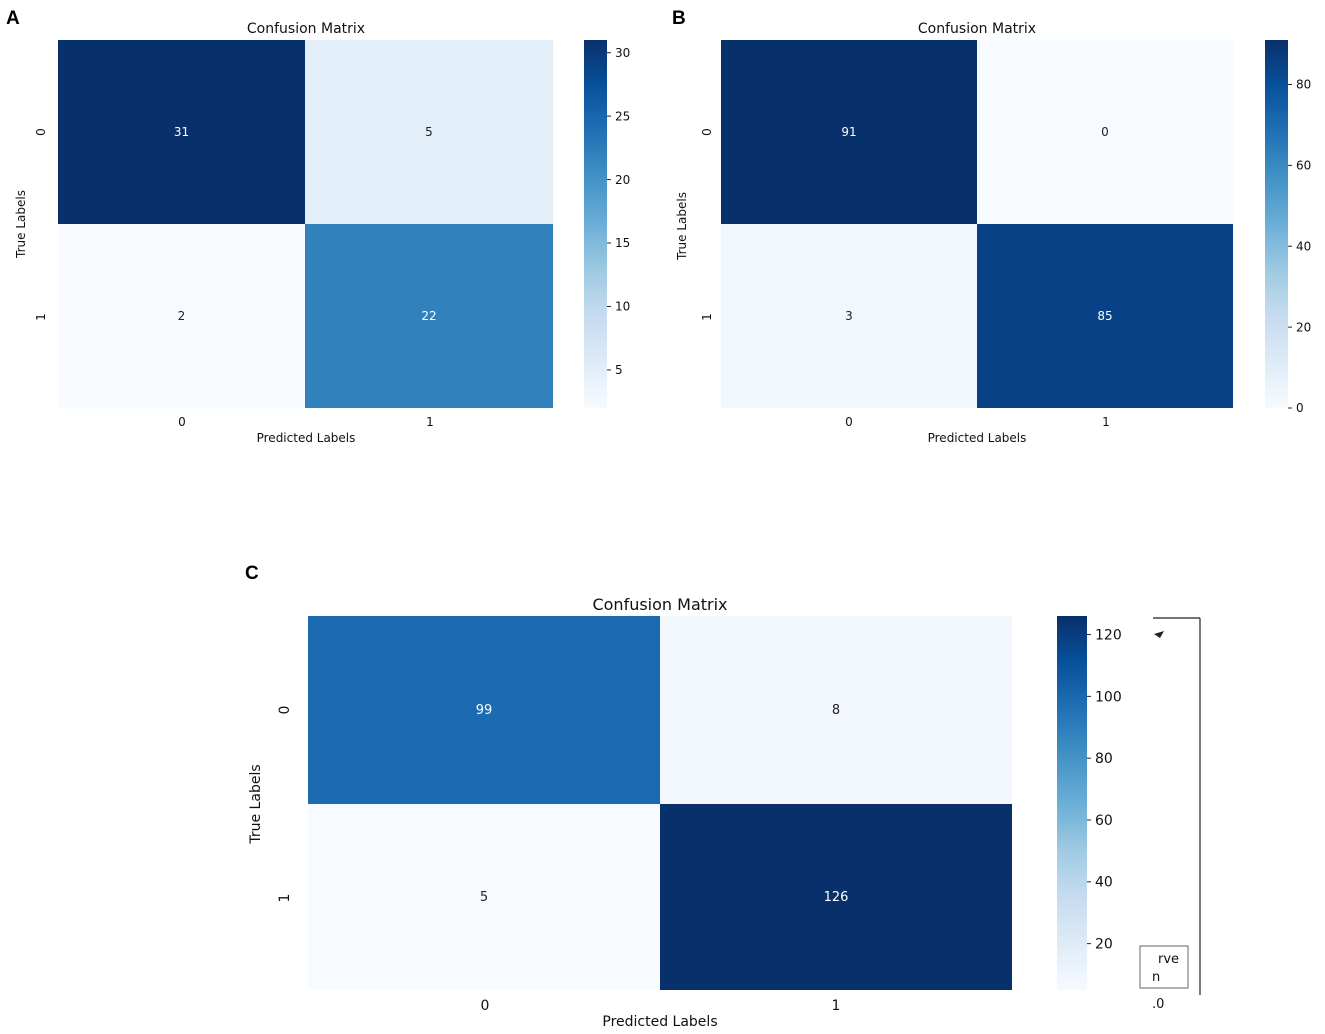  I want to click on y-axis-label-c: True Labels, so click(256, 804).